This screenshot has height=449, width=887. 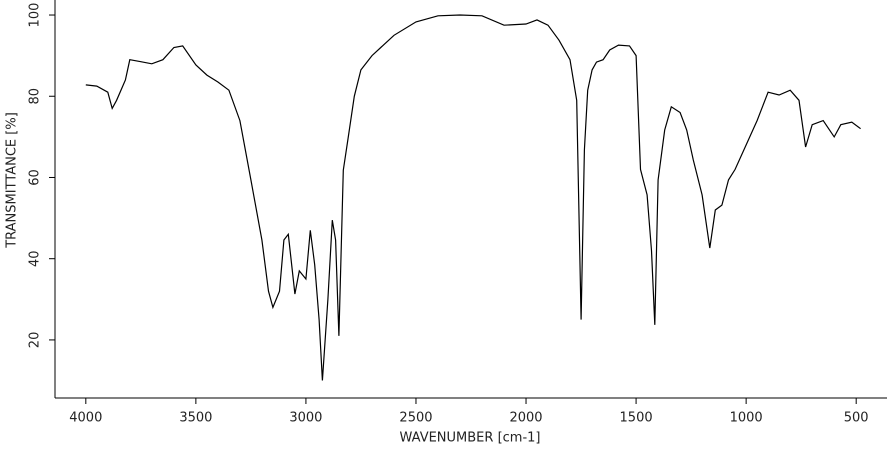 What do you see at coordinates (35, 96) in the screenshot?
I see `y-tick-label: 80` at bounding box center [35, 96].